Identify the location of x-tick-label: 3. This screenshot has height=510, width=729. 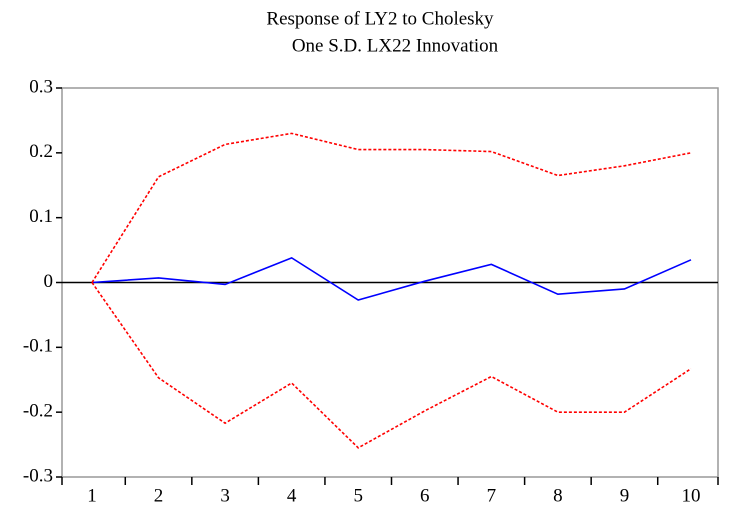
(225, 495).